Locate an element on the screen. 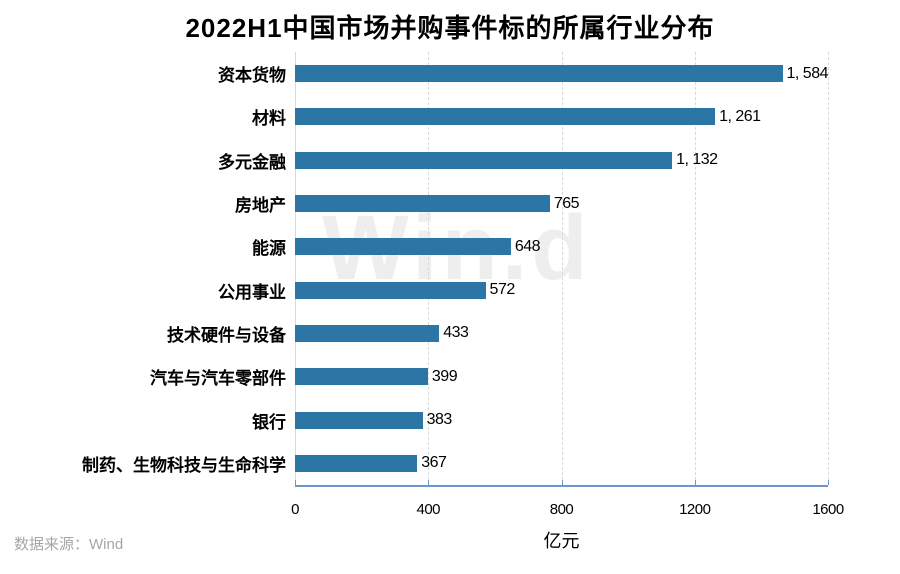 The height and width of the screenshot is (574, 900). x-tick-label-1600: 1600 is located at coordinates (828, 509).